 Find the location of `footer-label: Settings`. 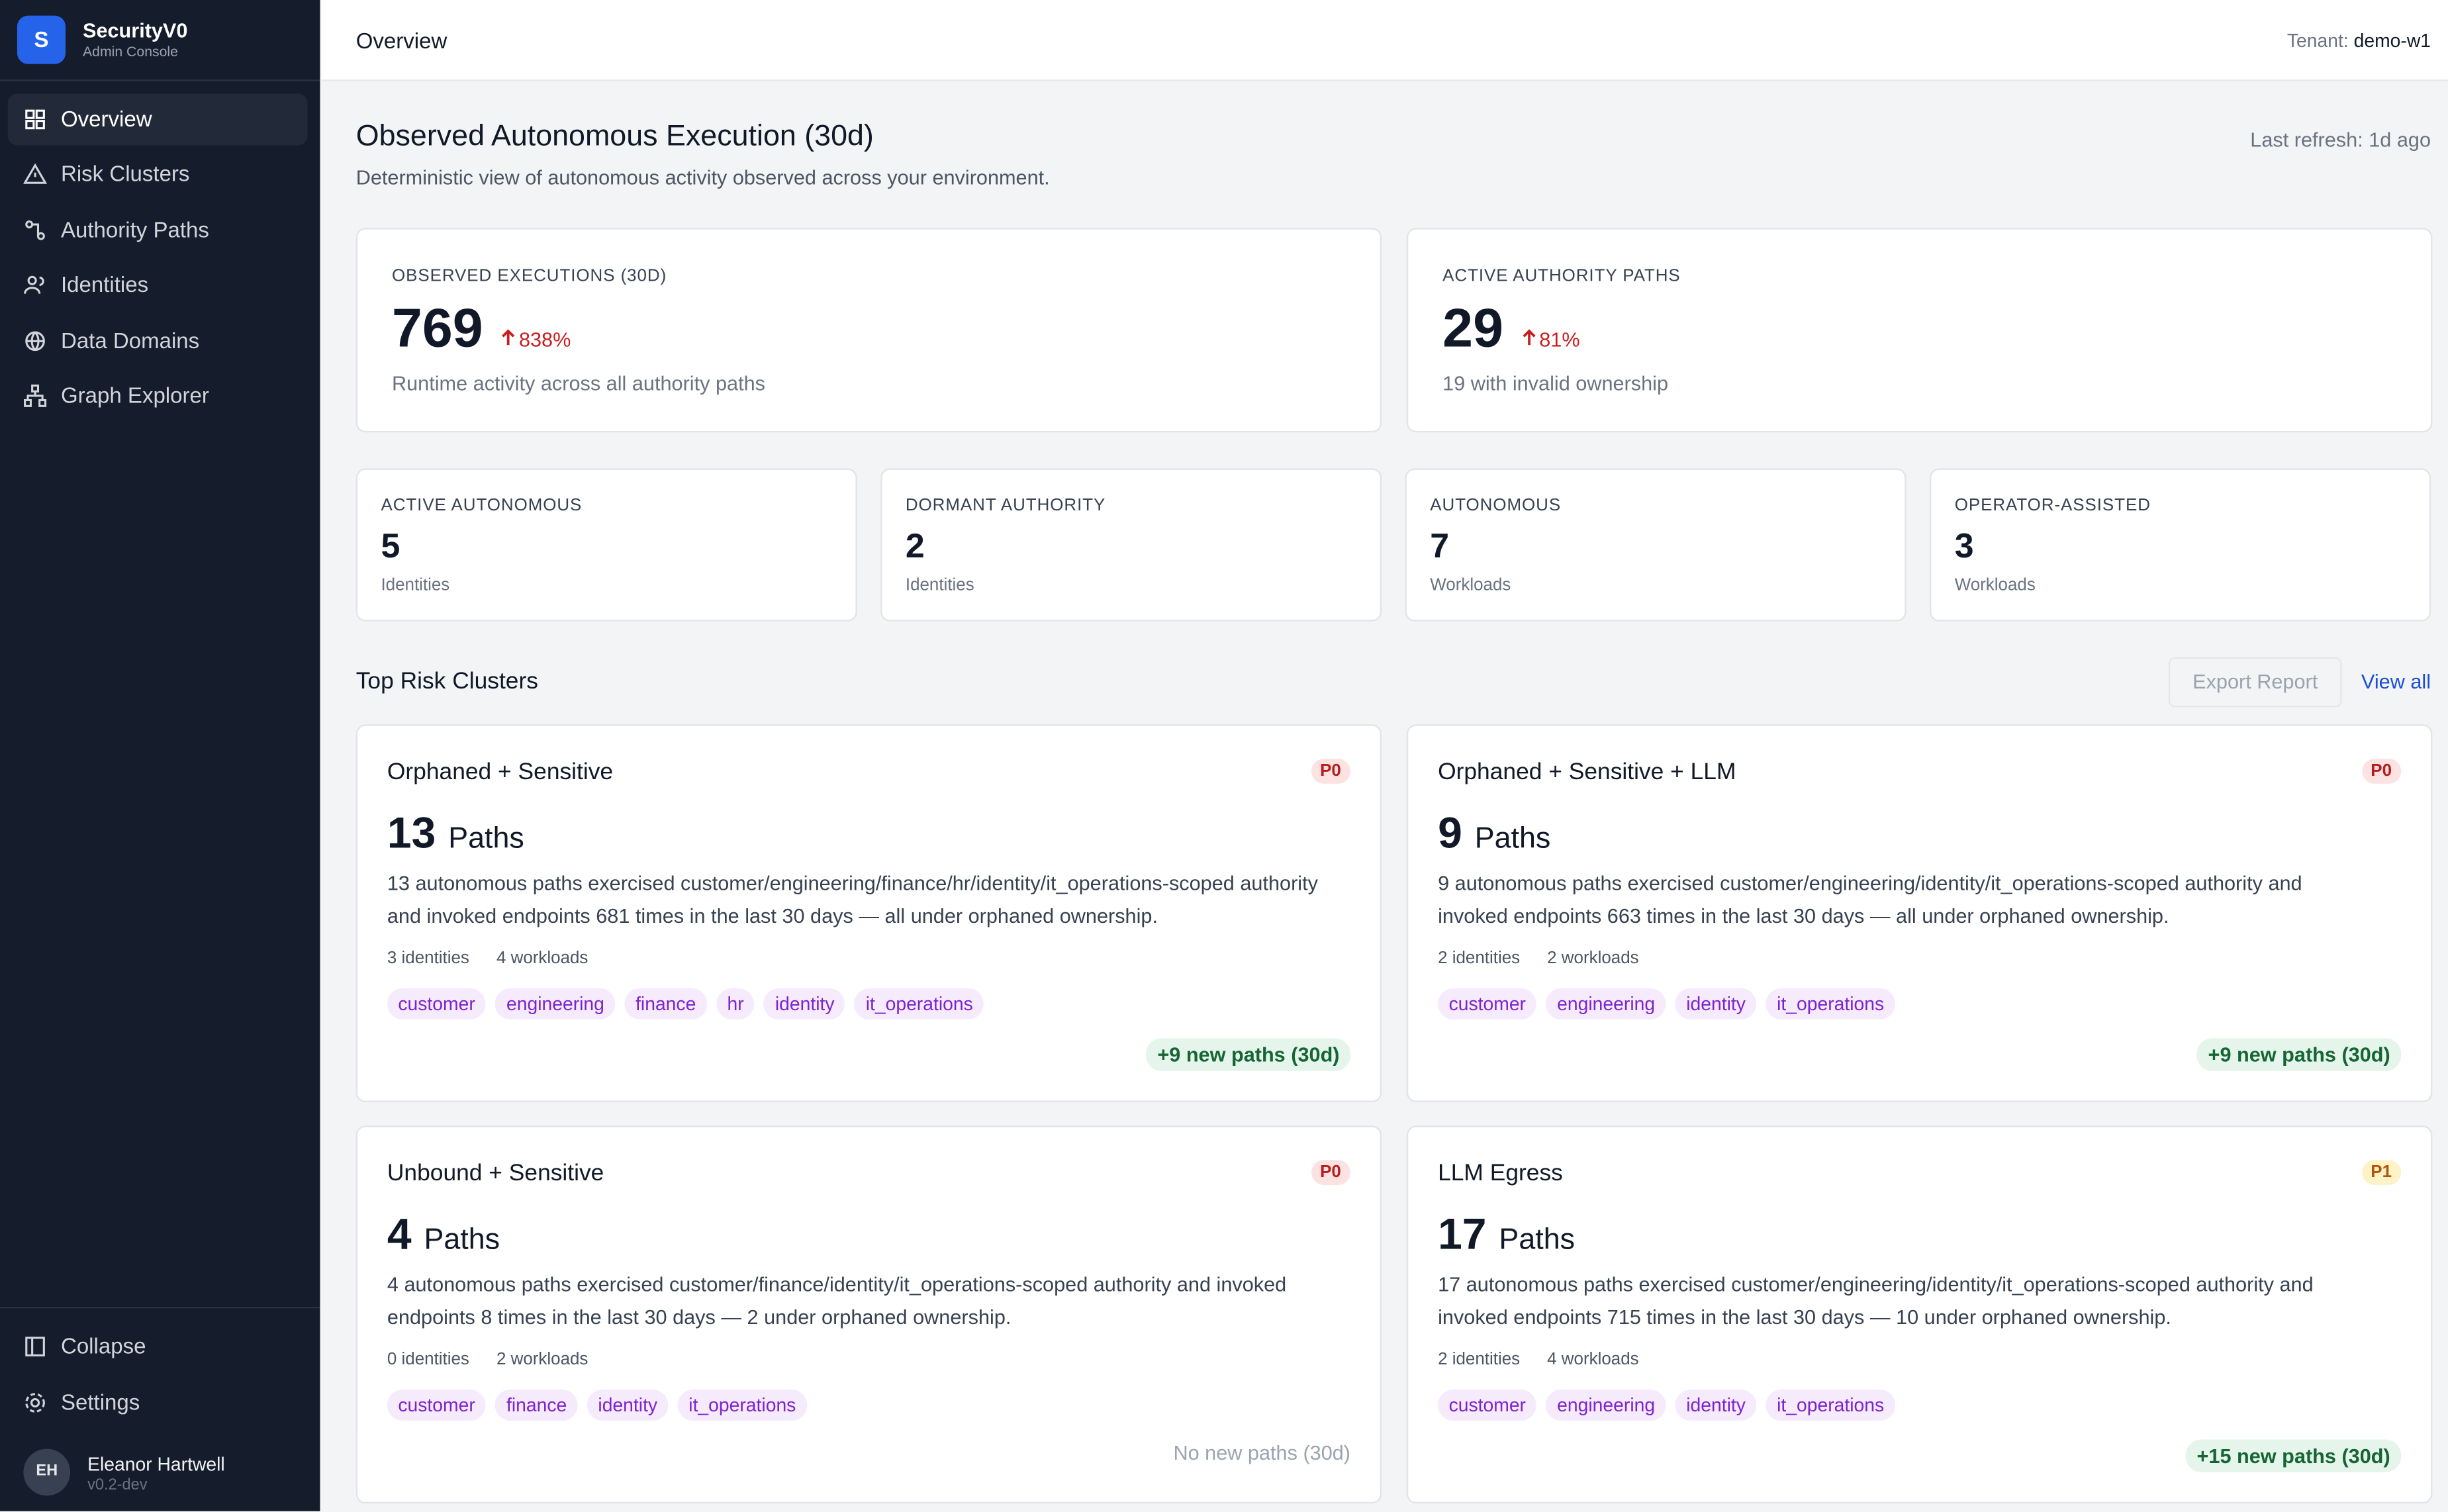

footer-label: Settings is located at coordinates (100, 1401).